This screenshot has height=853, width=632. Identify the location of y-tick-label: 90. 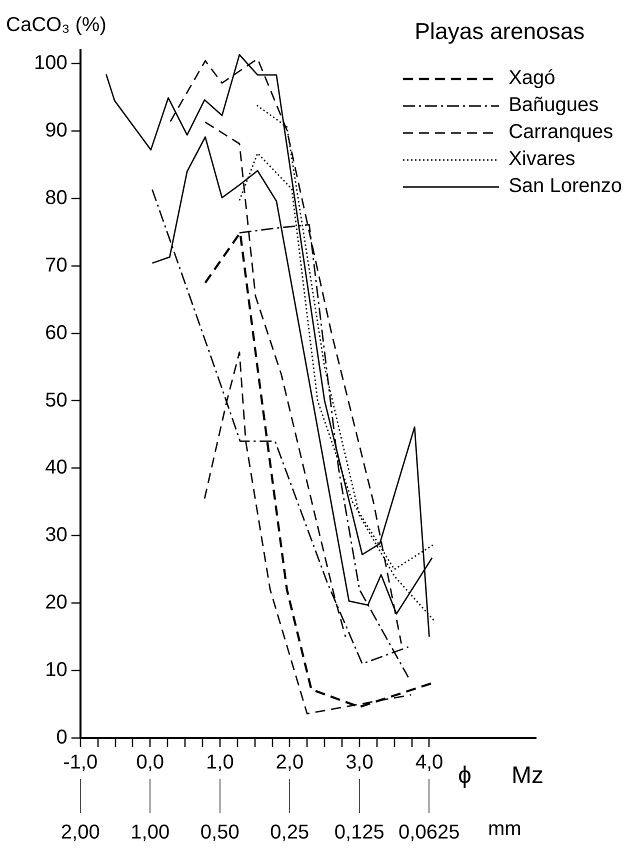
(56, 130).